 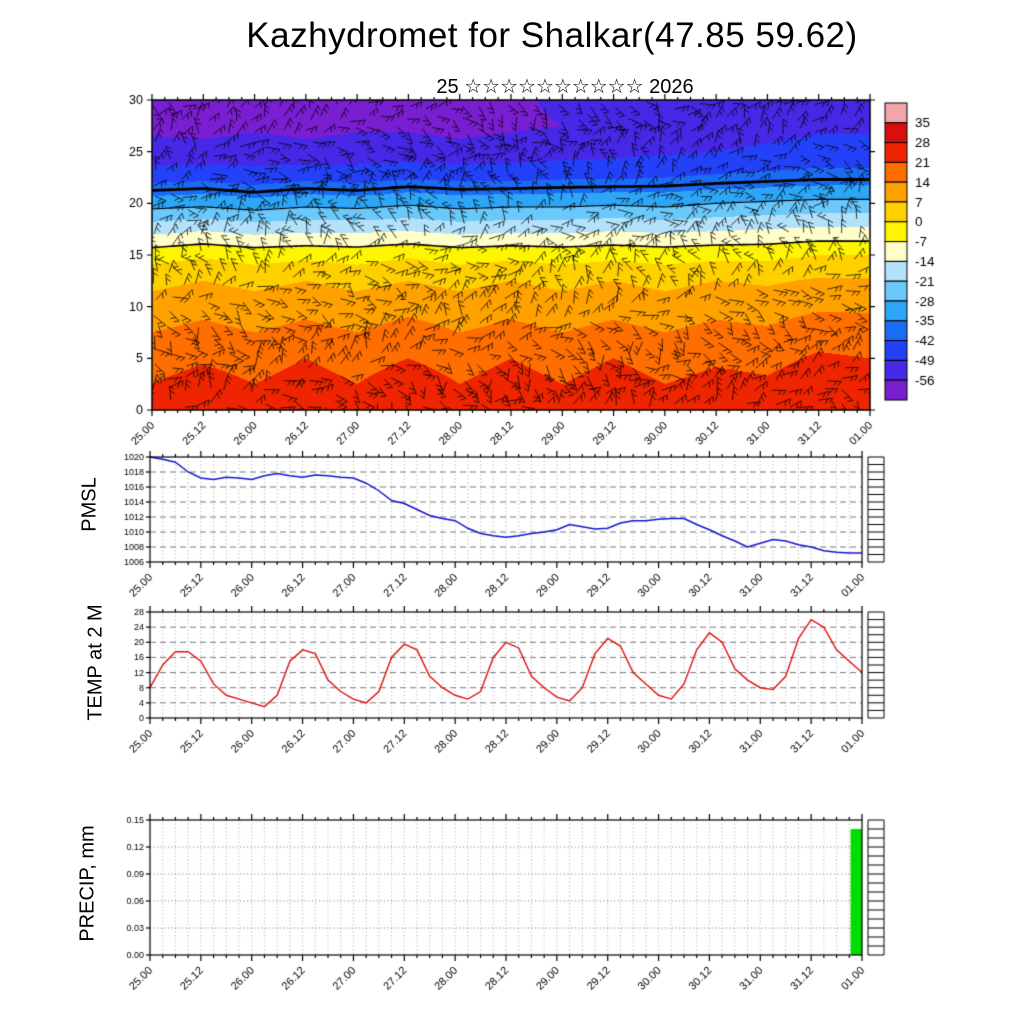 I want to click on page-title: Kazhydromet for Shalkar(47.85 59.62), so click(x=552, y=35).